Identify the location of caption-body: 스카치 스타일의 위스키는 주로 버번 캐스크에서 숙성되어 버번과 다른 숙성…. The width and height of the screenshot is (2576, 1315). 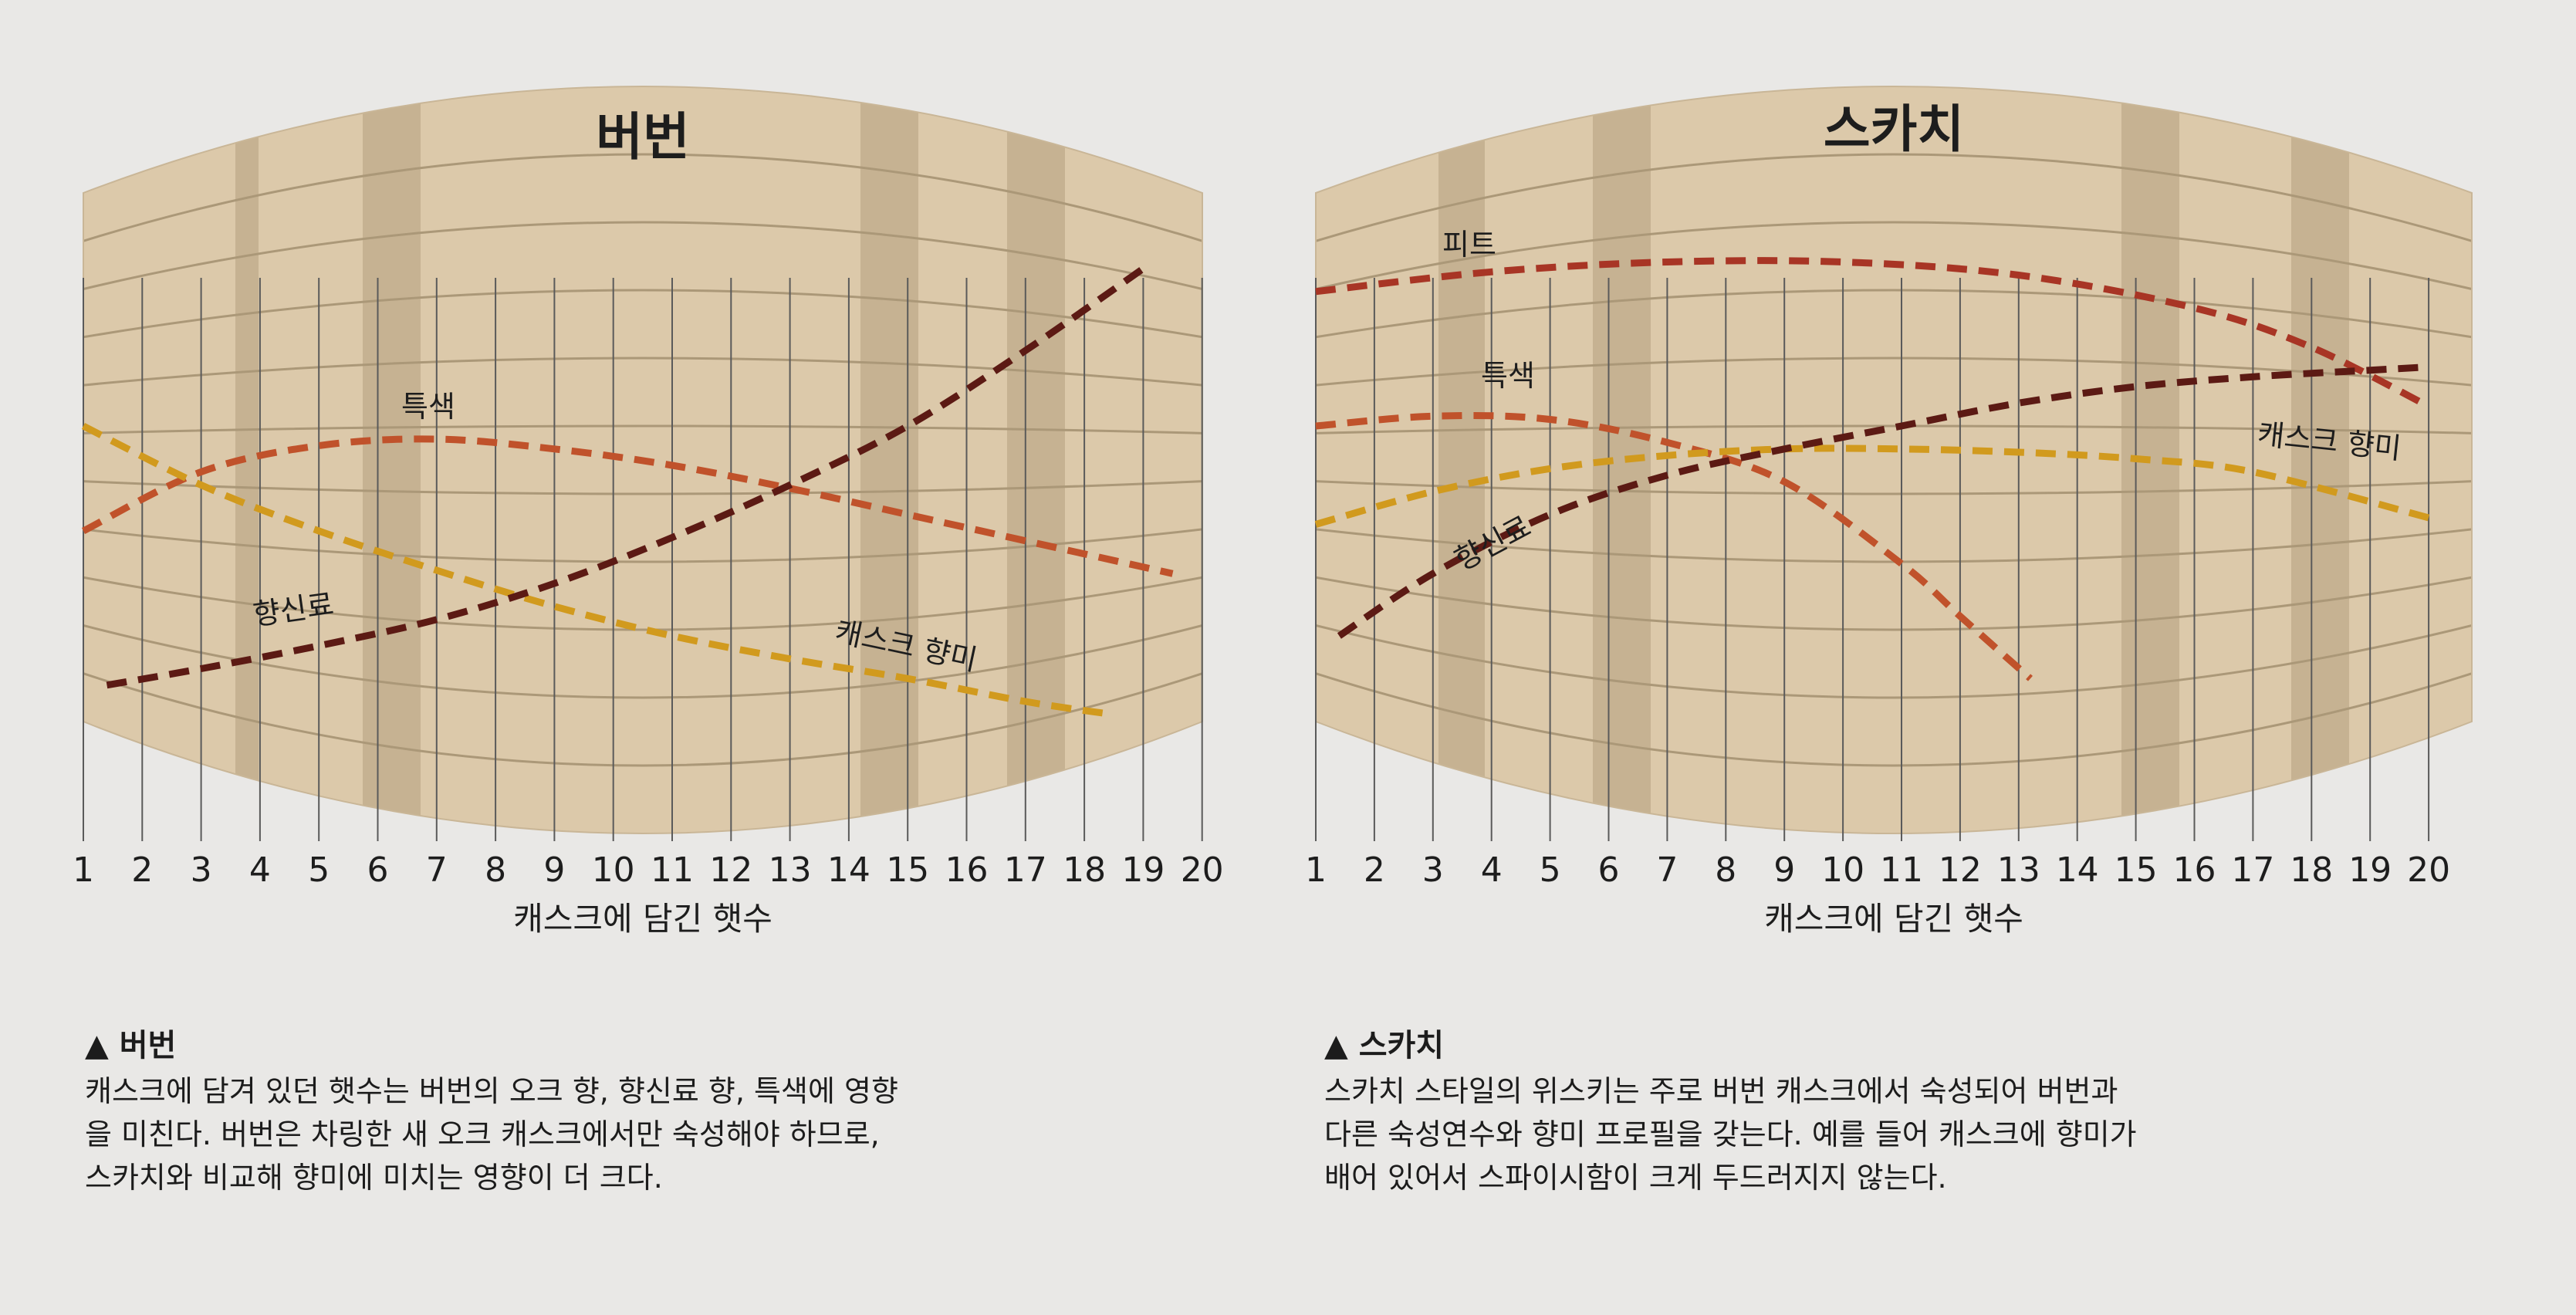
(1837, 1134).